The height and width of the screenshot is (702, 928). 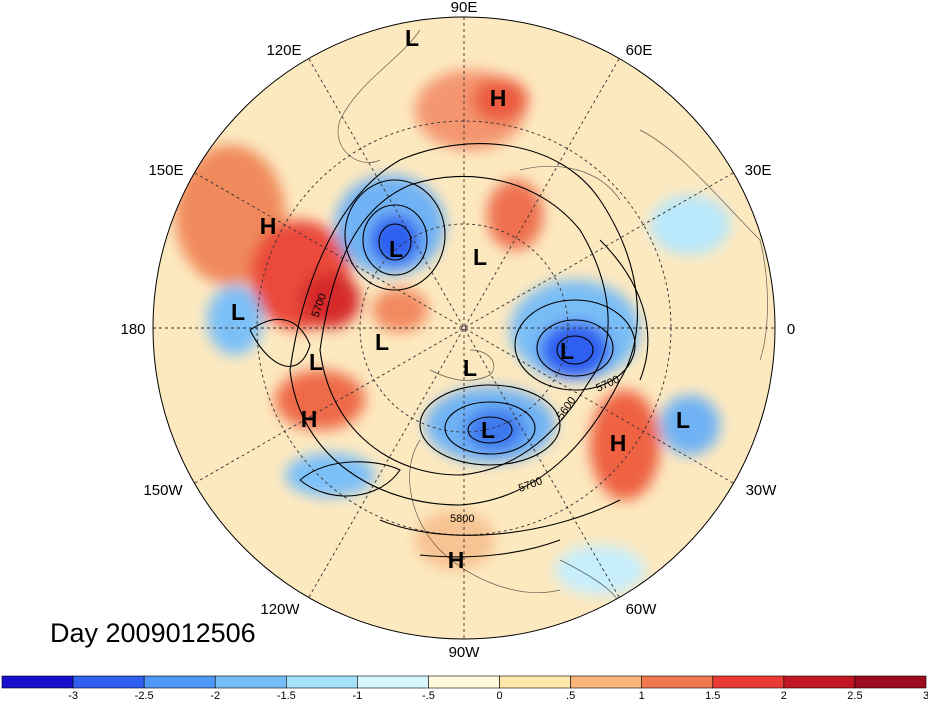 What do you see at coordinates (153, 633) in the screenshot?
I see `map-title: Day 2009012506` at bounding box center [153, 633].